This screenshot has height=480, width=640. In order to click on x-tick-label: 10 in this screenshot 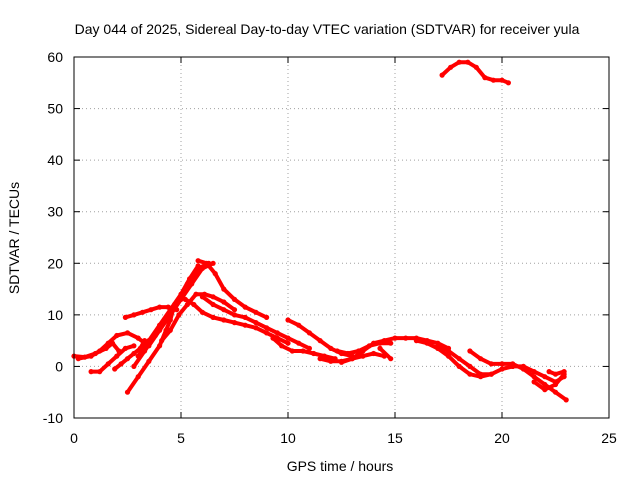, I will do `click(288, 438)`.